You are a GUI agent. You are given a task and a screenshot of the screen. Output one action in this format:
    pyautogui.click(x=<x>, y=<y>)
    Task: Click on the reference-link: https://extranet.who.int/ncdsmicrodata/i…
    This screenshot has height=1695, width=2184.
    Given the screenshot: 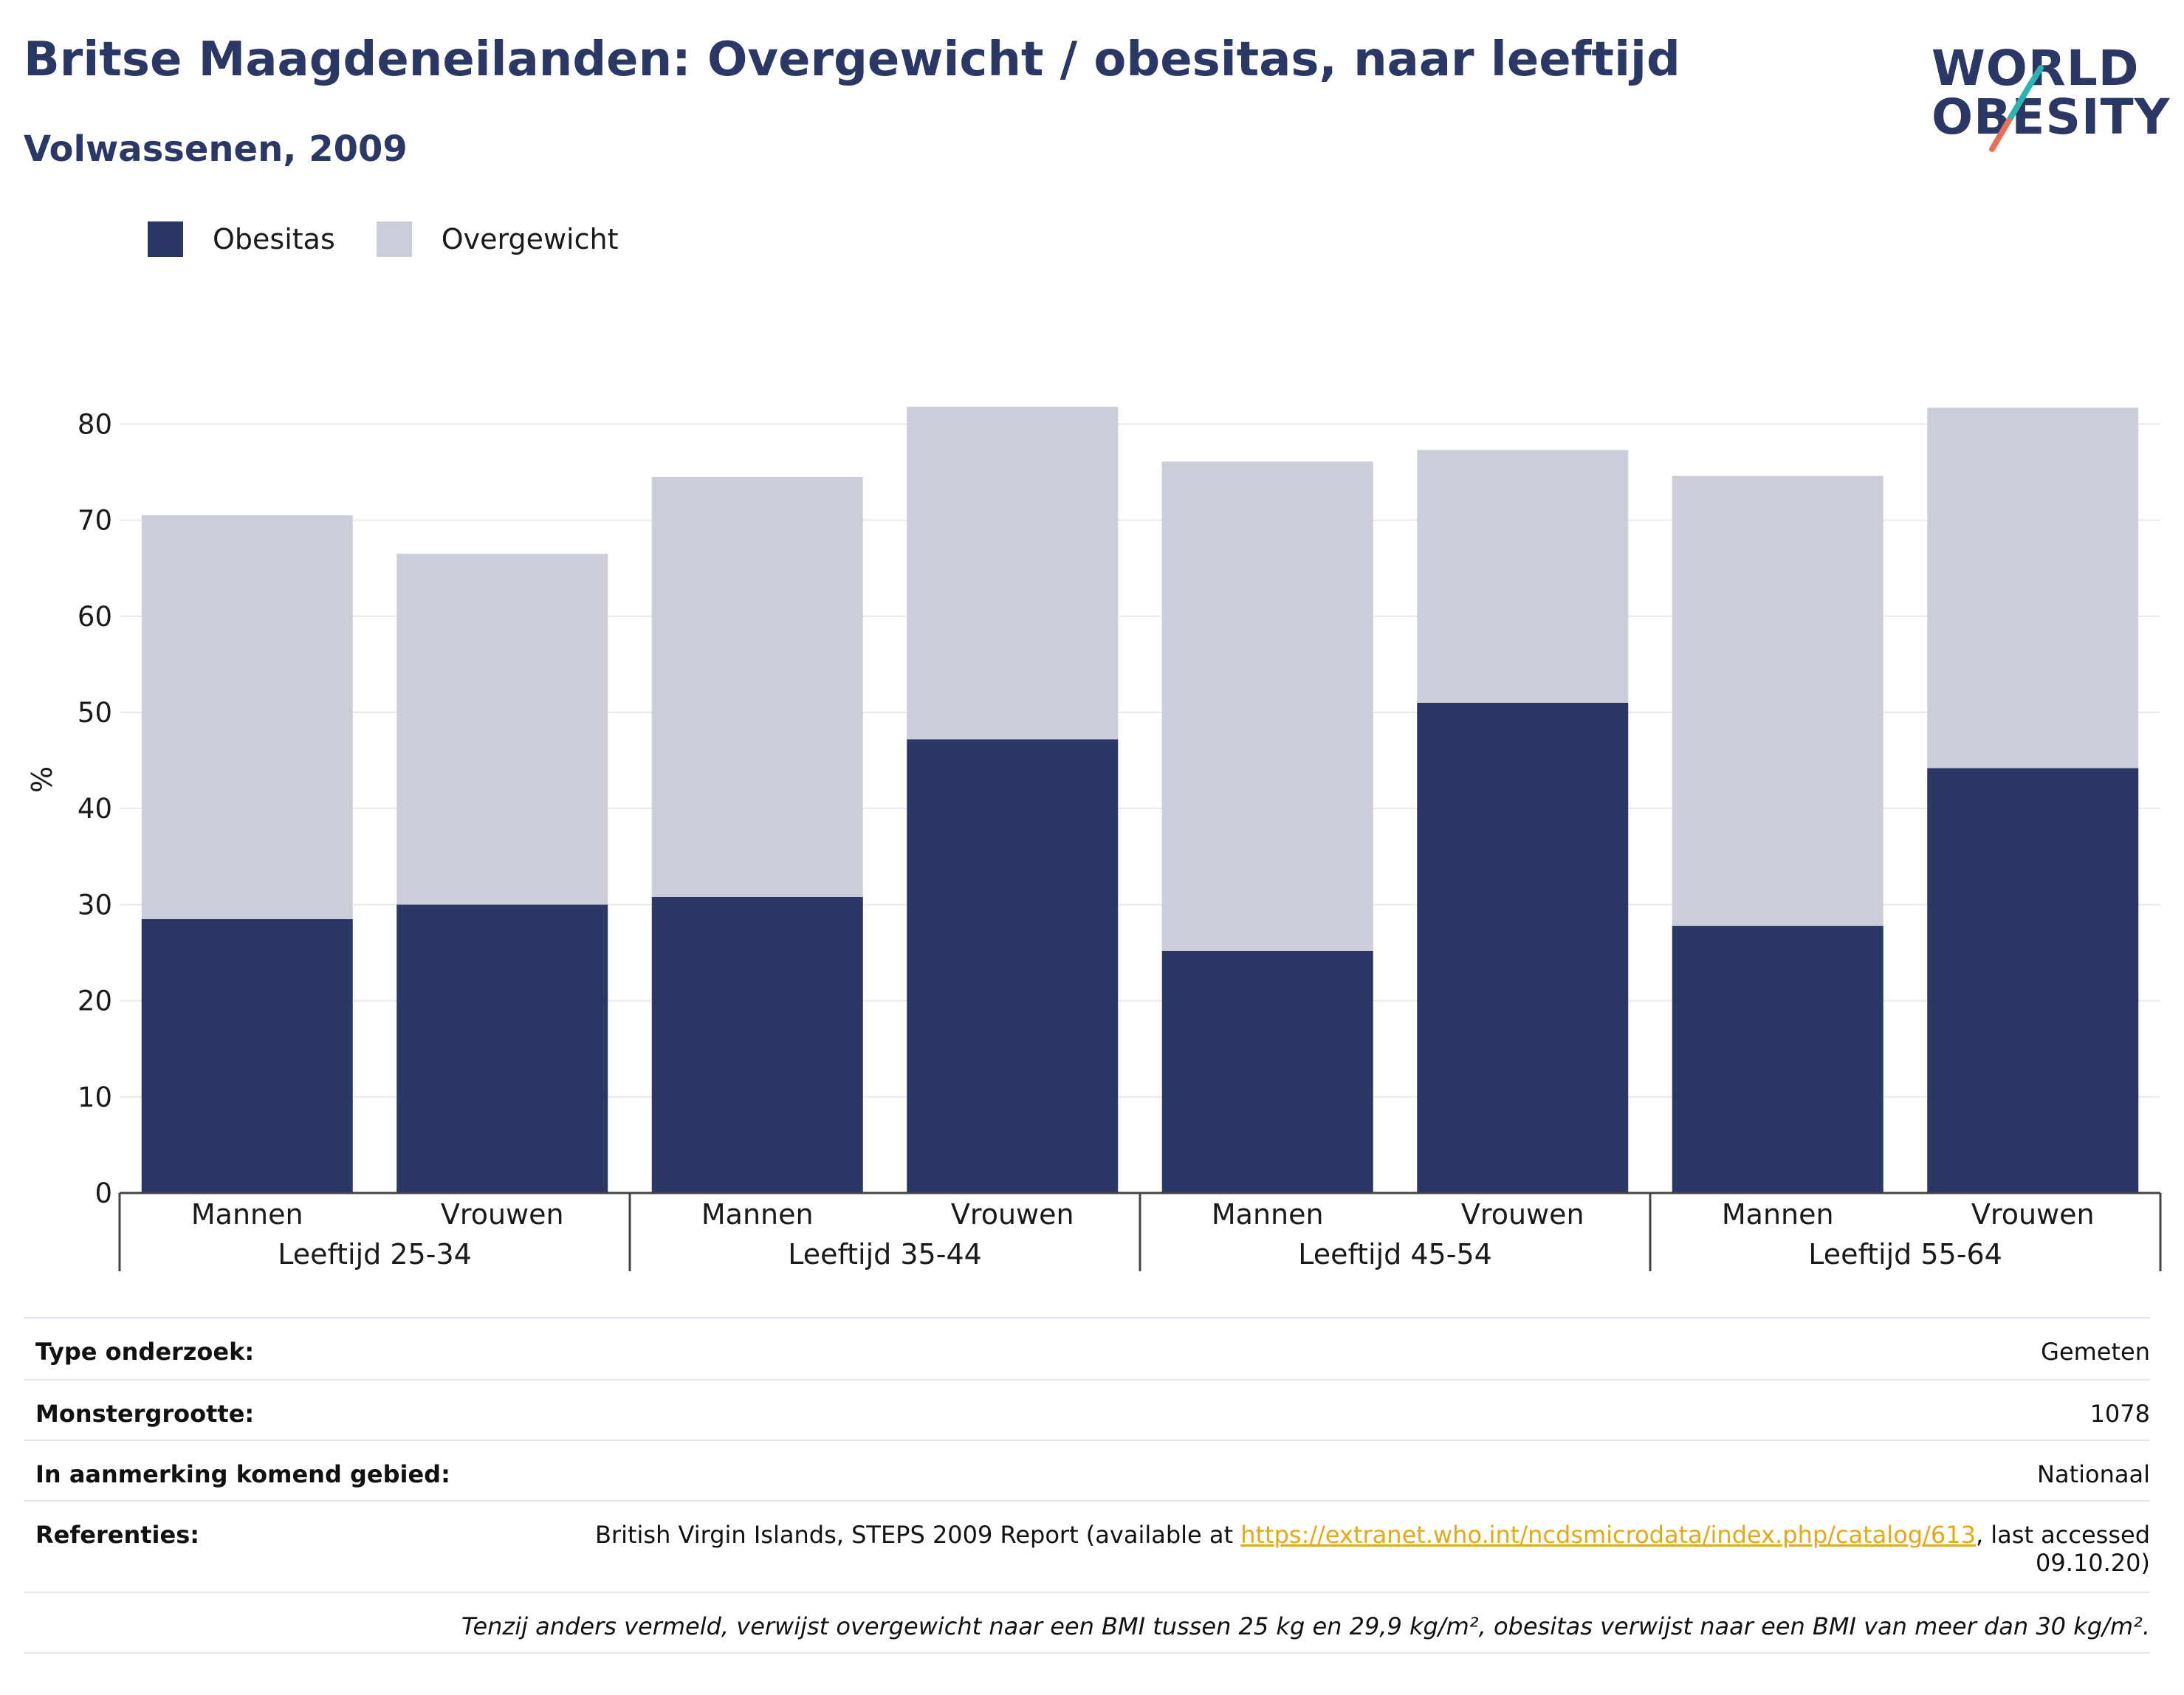 What is the action you would take?
    pyautogui.click(x=1608, y=1535)
    